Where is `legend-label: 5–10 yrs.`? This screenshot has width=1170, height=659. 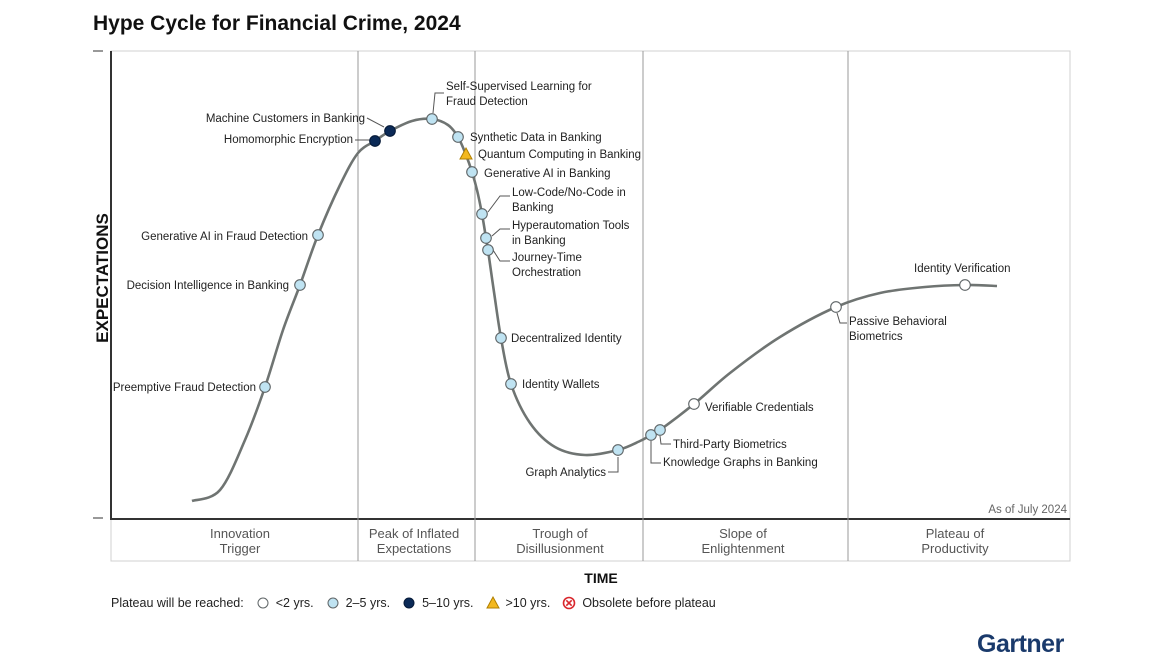
legend-label: 5–10 yrs. is located at coordinates (448, 603).